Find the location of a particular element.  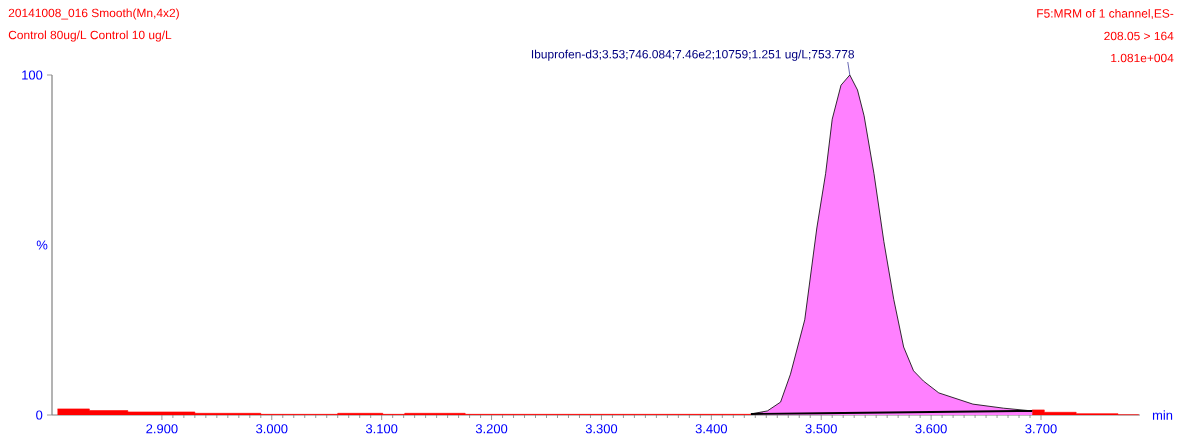

text: 1.081e+004 is located at coordinates (1142, 58).